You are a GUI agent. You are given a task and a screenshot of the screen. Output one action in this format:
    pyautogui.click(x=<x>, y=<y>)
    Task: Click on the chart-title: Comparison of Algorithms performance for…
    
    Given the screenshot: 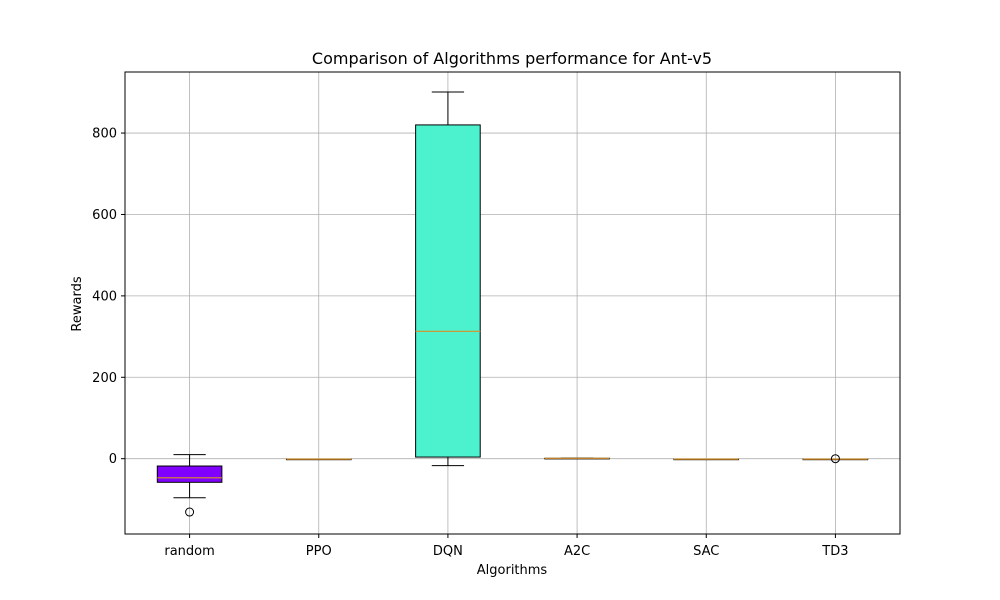 What is the action you would take?
    pyautogui.click(x=512, y=58)
    